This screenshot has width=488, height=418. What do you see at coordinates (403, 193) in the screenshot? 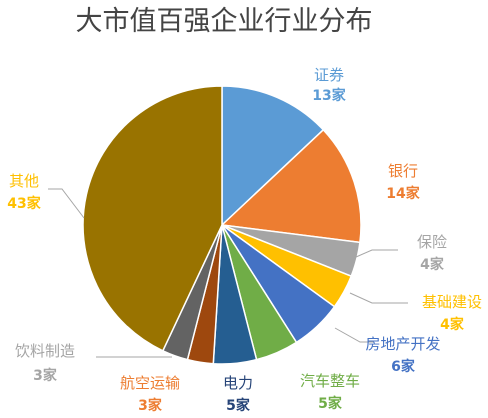
I see `slice-count-2: 14家` at bounding box center [403, 193].